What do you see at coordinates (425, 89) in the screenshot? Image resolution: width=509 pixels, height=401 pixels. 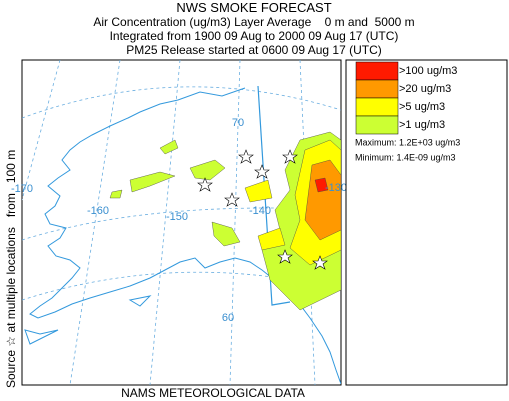 I see `legend-label: >20 ug/m3` at bounding box center [425, 89].